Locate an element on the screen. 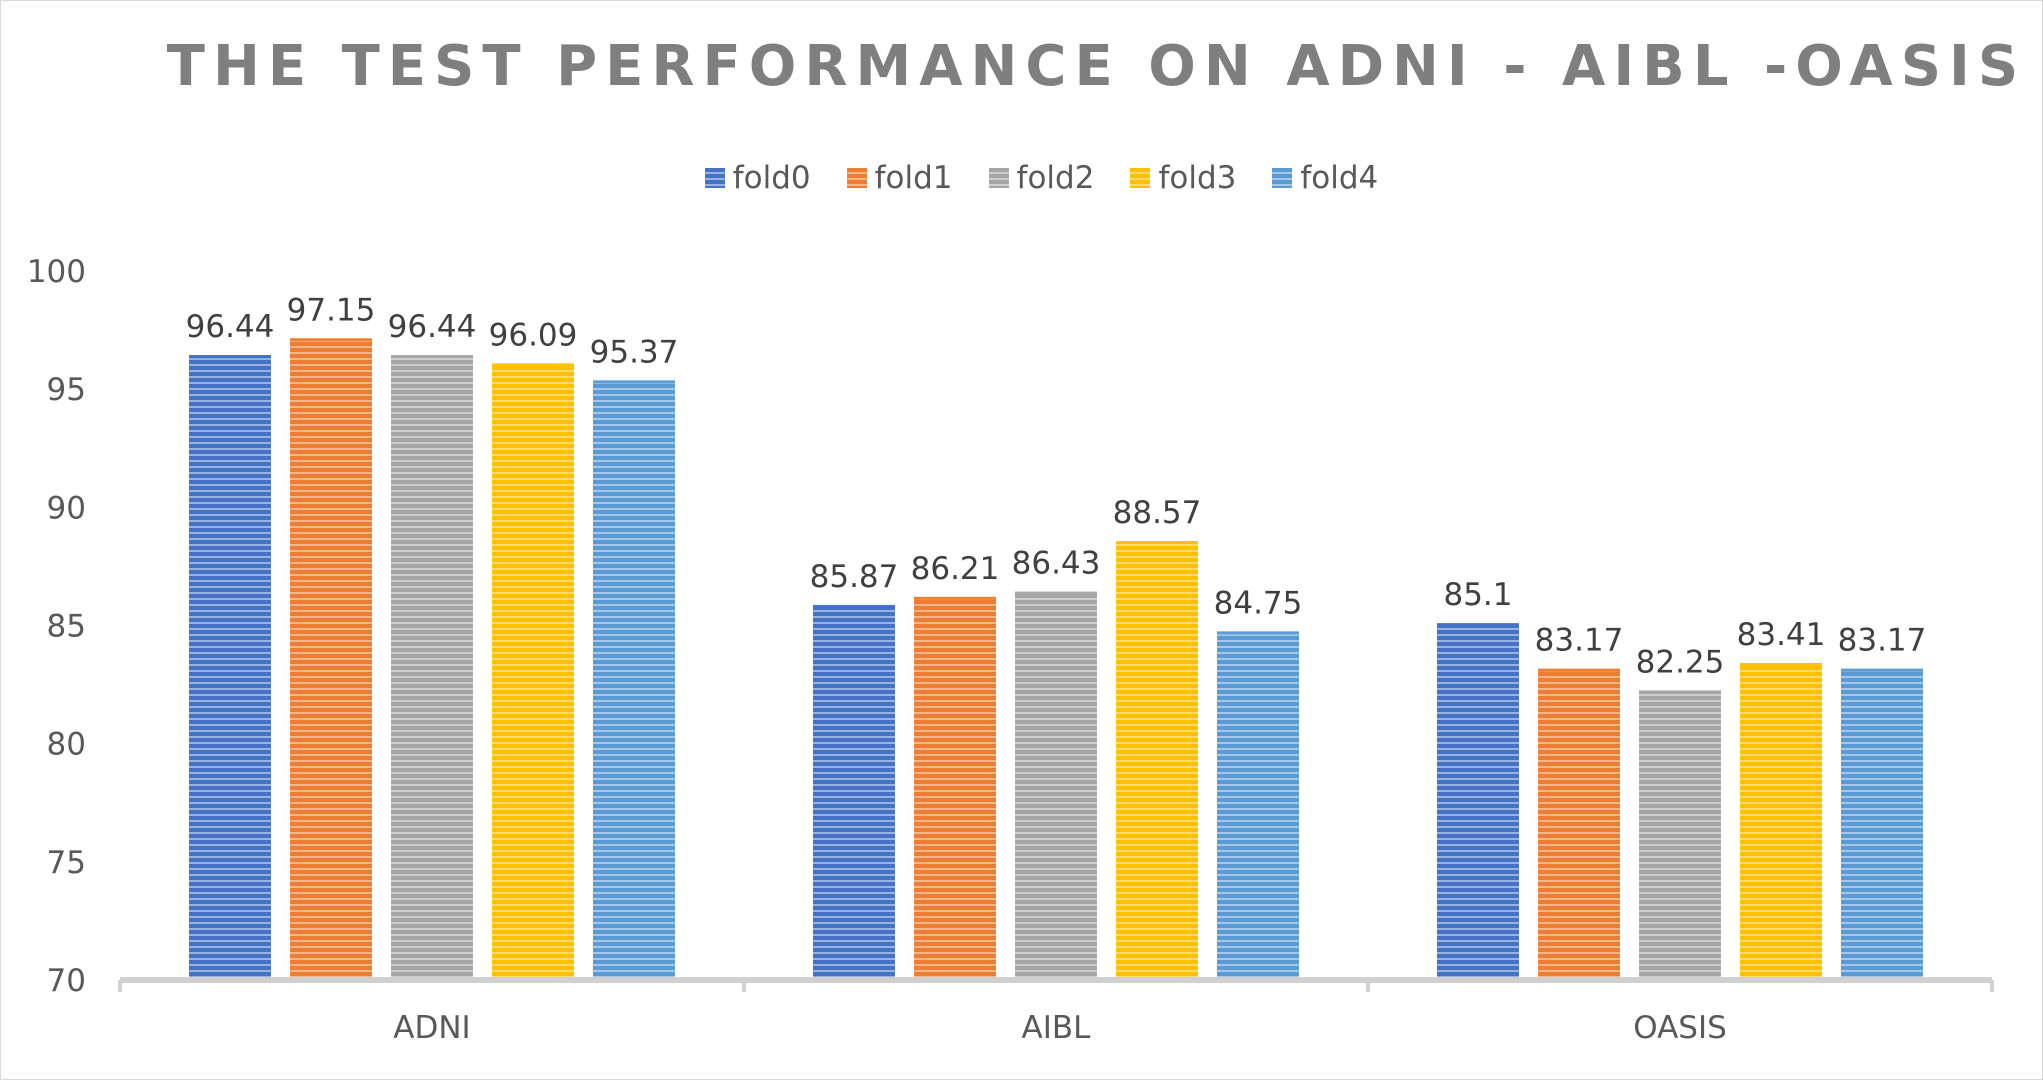 The height and width of the screenshot is (1080, 2043). legend-label: fold1 is located at coordinates (913, 178).